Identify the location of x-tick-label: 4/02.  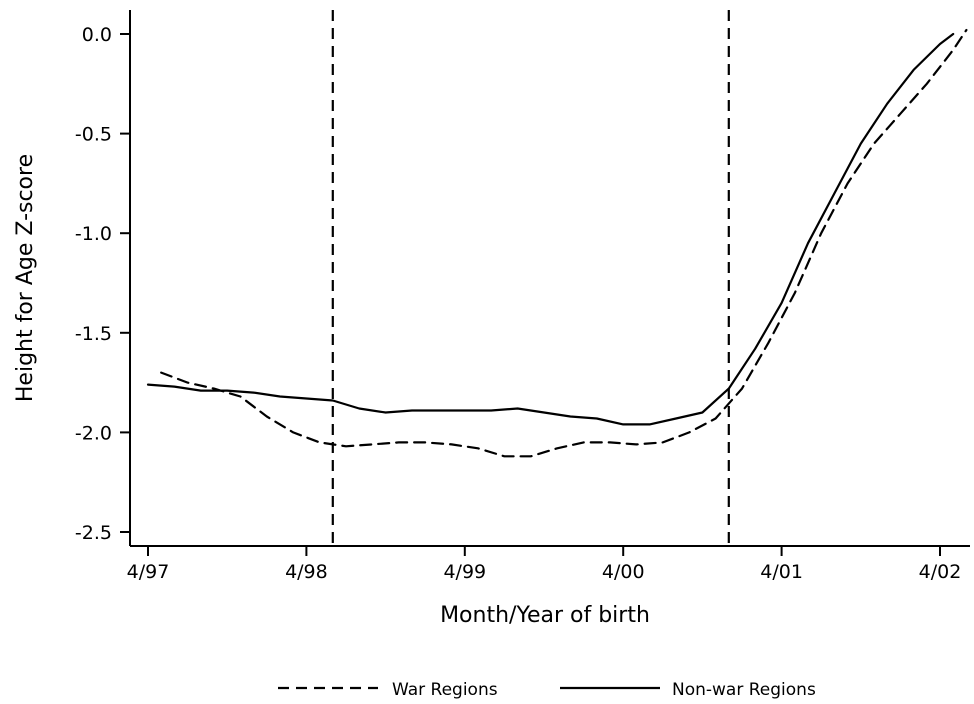
(940, 572).